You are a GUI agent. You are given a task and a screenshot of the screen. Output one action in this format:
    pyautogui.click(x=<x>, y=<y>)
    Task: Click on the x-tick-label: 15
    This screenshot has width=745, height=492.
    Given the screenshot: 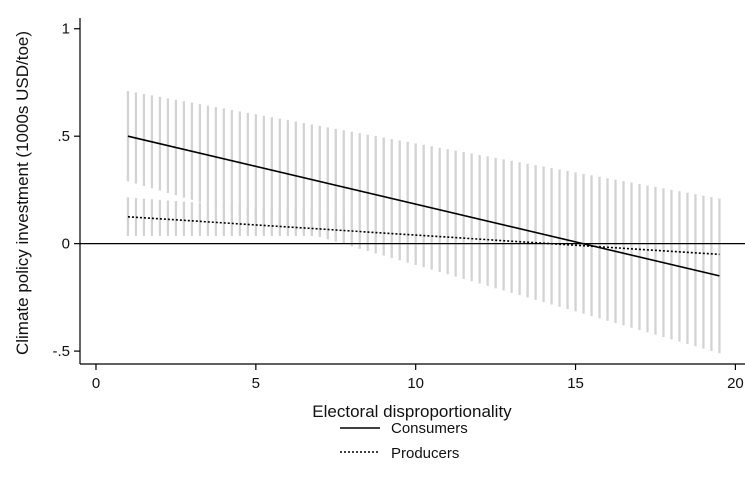 What is the action you would take?
    pyautogui.click(x=575, y=383)
    